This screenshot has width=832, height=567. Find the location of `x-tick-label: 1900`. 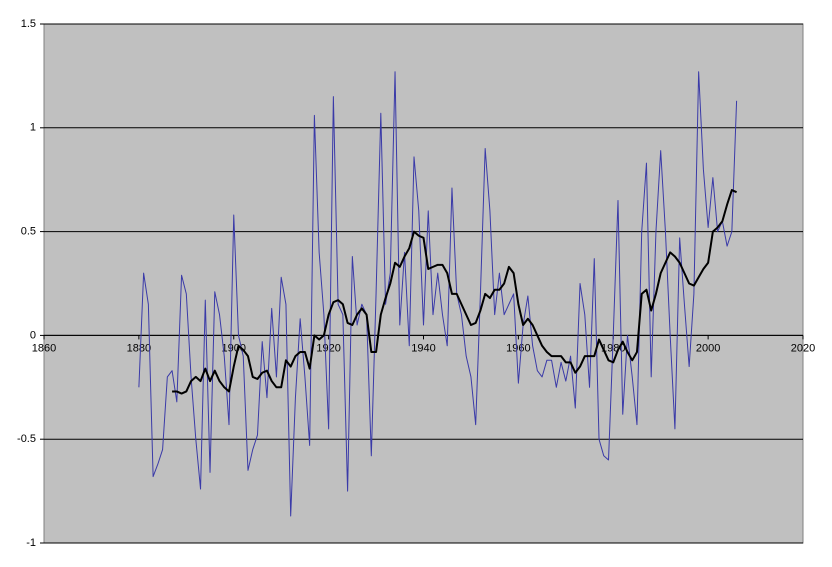

x-tick-label: 1900 is located at coordinates (234, 348).